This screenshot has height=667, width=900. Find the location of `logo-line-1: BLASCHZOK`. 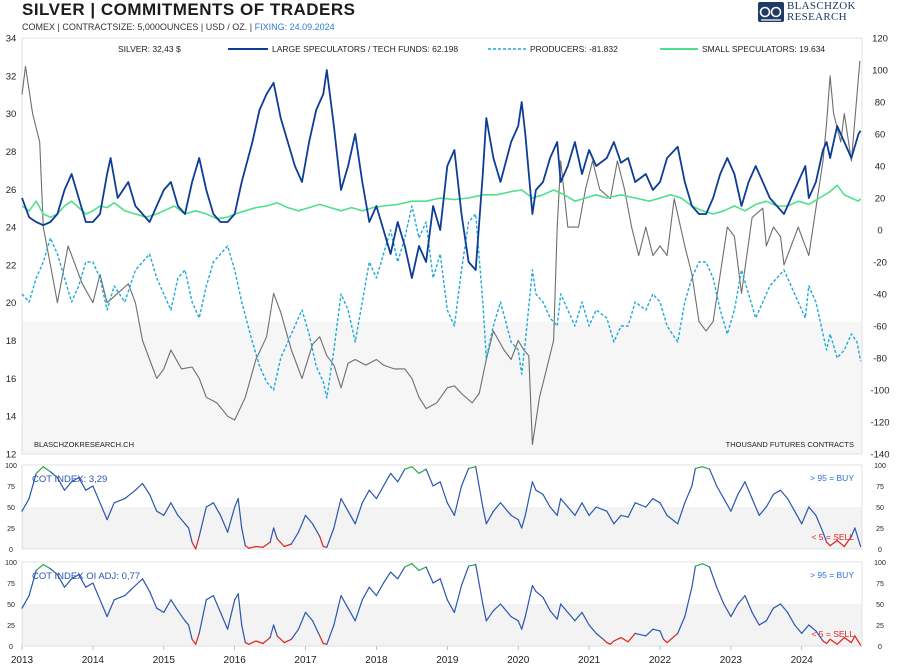

logo-line-1: BLASCHZOK is located at coordinates (821, 6).